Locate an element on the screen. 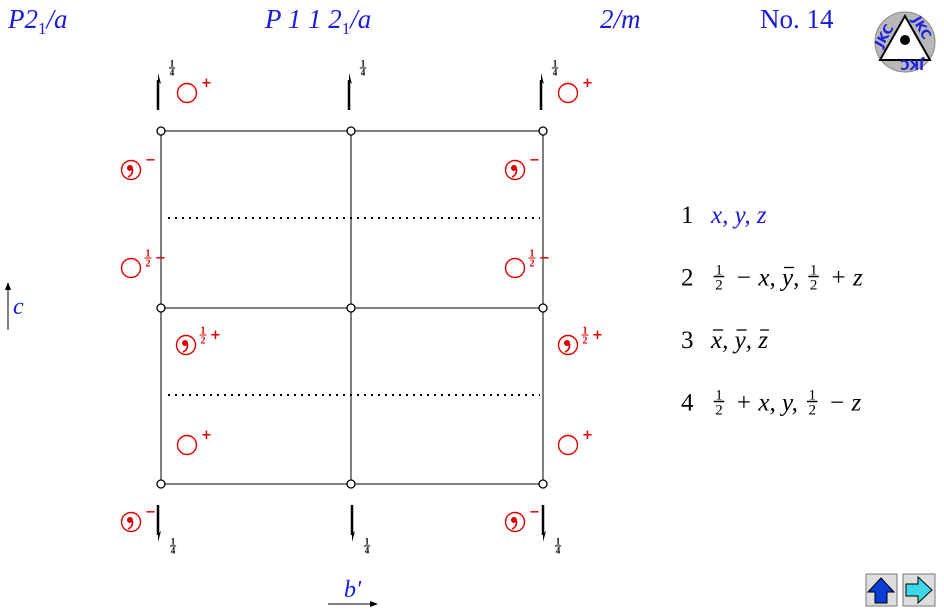 This screenshot has height=616, width=944. position-index: 1 is located at coordinates (687, 215).